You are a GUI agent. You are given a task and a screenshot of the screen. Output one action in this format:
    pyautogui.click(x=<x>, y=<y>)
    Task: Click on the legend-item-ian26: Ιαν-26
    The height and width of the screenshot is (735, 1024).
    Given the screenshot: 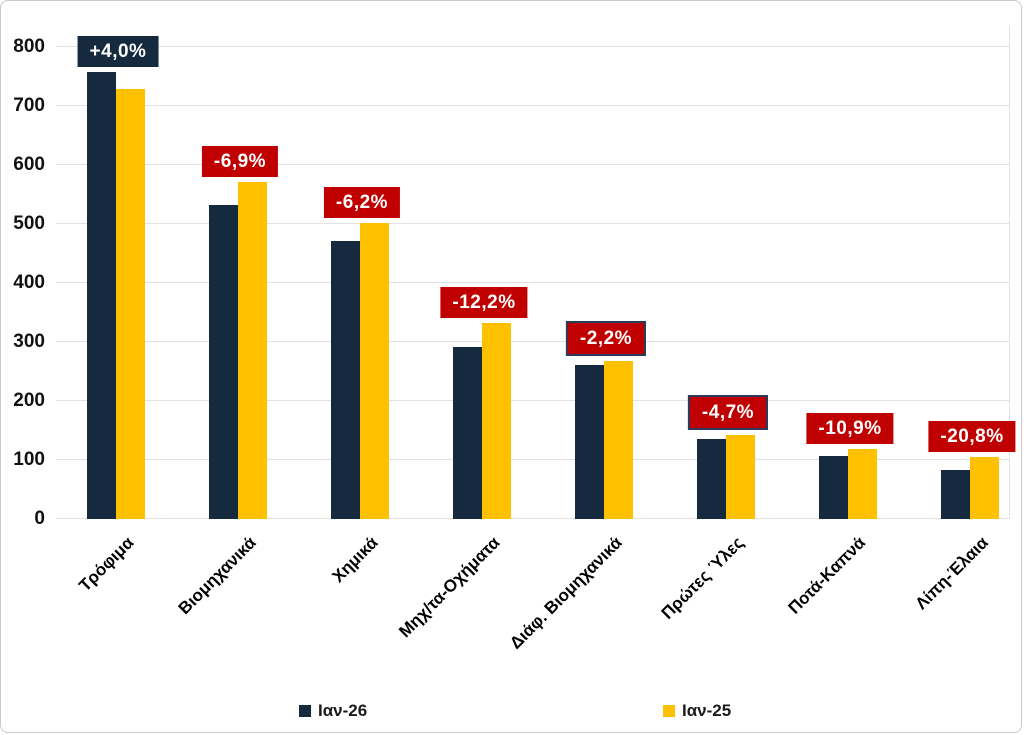 What is the action you would take?
    pyautogui.click(x=333, y=711)
    